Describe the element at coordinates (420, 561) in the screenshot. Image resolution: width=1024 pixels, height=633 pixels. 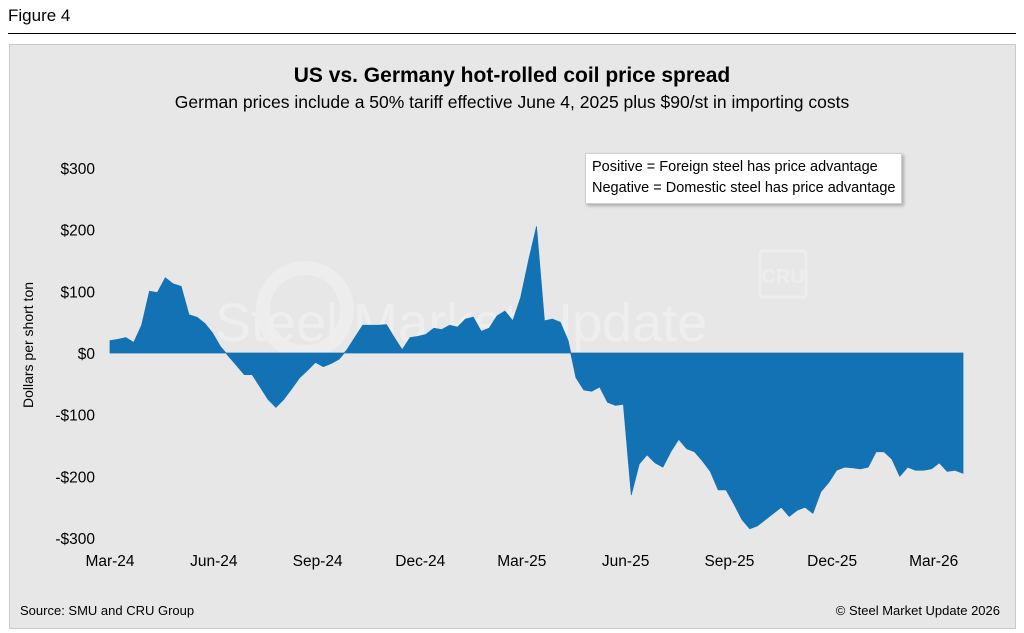
I see `x-tick-label: Dec-24` at that location.